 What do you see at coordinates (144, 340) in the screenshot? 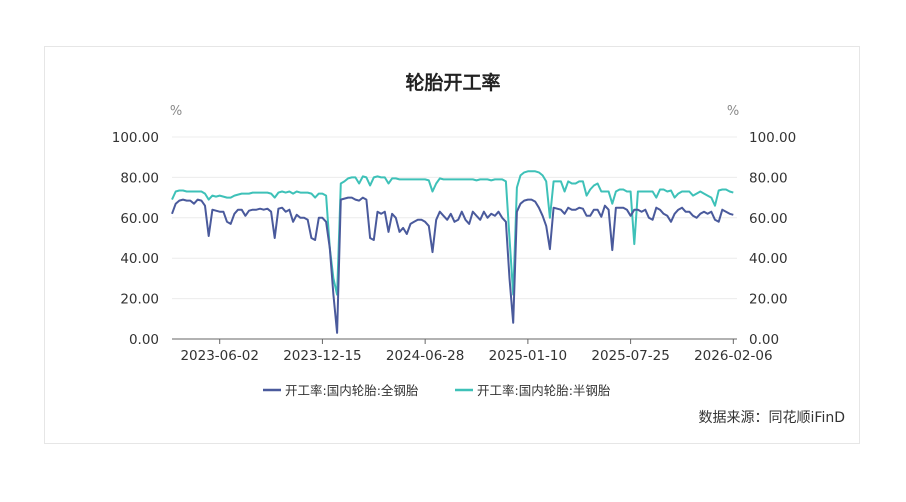
I see `y-tick-label-left: 0.00` at bounding box center [144, 340].